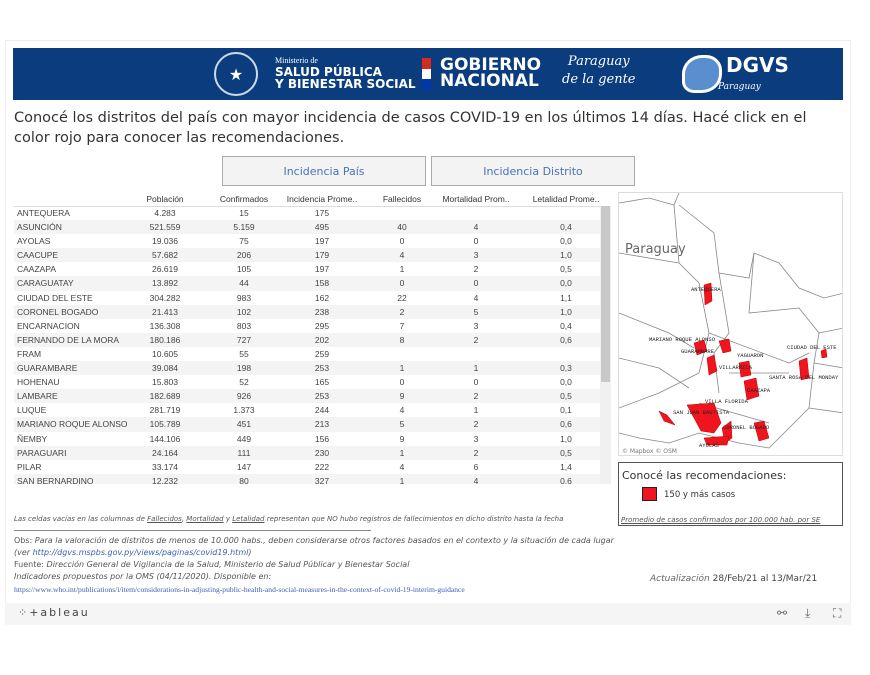 The width and height of the screenshot is (870, 675). Describe the element at coordinates (566, 466) in the screenshot. I see `table-cell: 1,4` at that location.